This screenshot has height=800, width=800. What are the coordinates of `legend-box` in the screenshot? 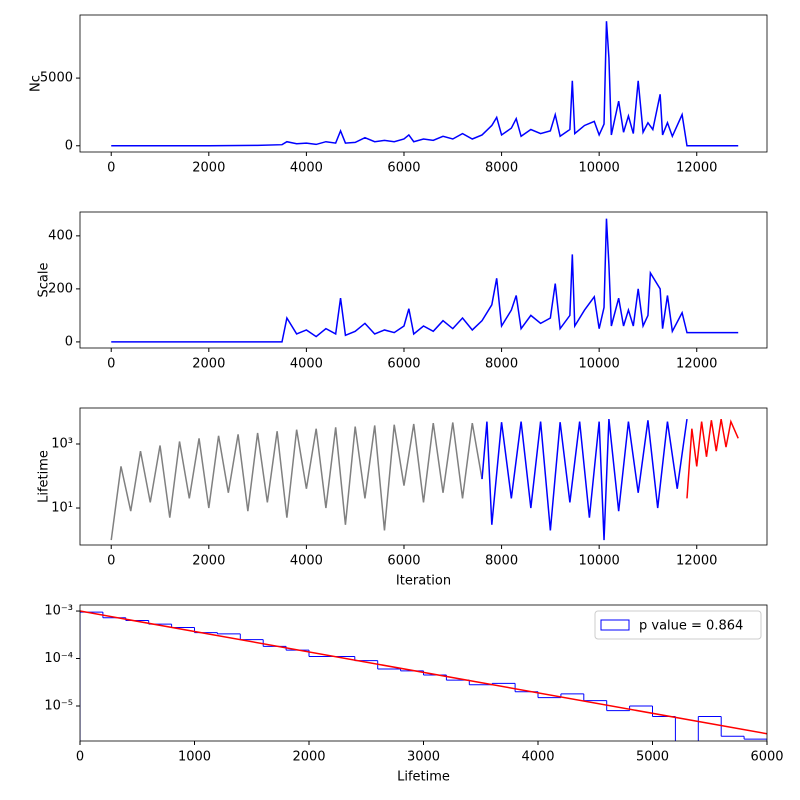 It's located at (678, 625).